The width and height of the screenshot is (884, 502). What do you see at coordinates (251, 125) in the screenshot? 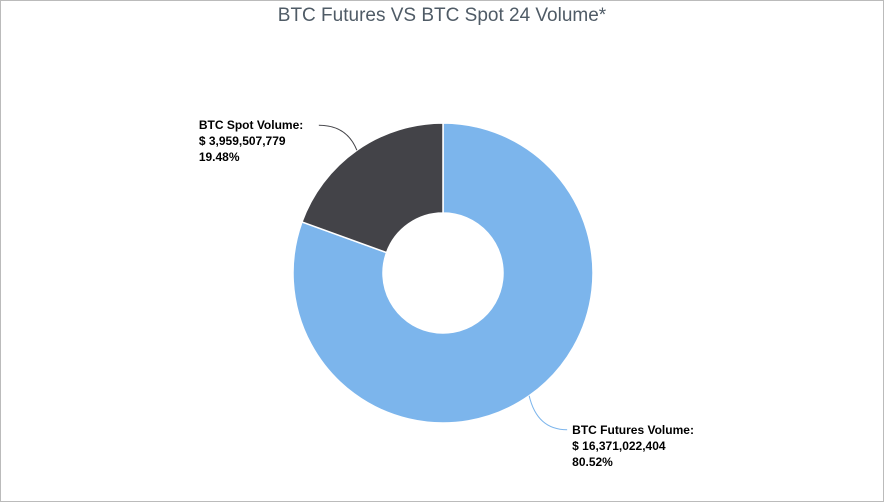
I see `data-label: BTC Spot Volume:` at bounding box center [251, 125].